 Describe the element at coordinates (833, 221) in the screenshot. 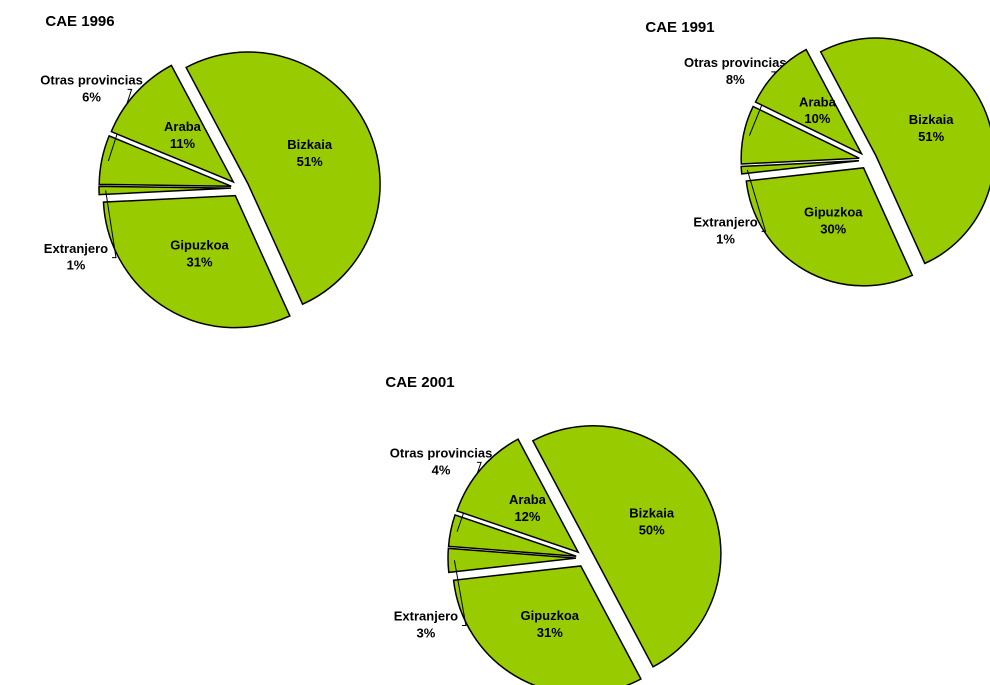

I see `slice-label: Gipuzkoa 30%` at that location.